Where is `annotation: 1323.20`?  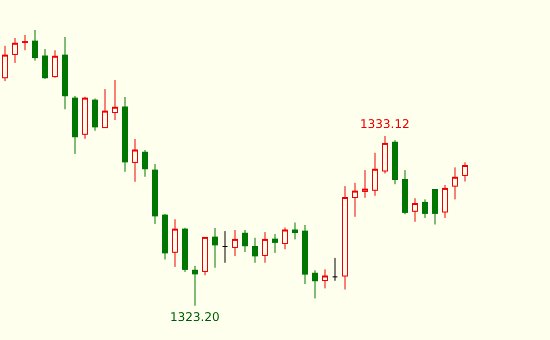 annotation: 1323.20 is located at coordinates (195, 317).